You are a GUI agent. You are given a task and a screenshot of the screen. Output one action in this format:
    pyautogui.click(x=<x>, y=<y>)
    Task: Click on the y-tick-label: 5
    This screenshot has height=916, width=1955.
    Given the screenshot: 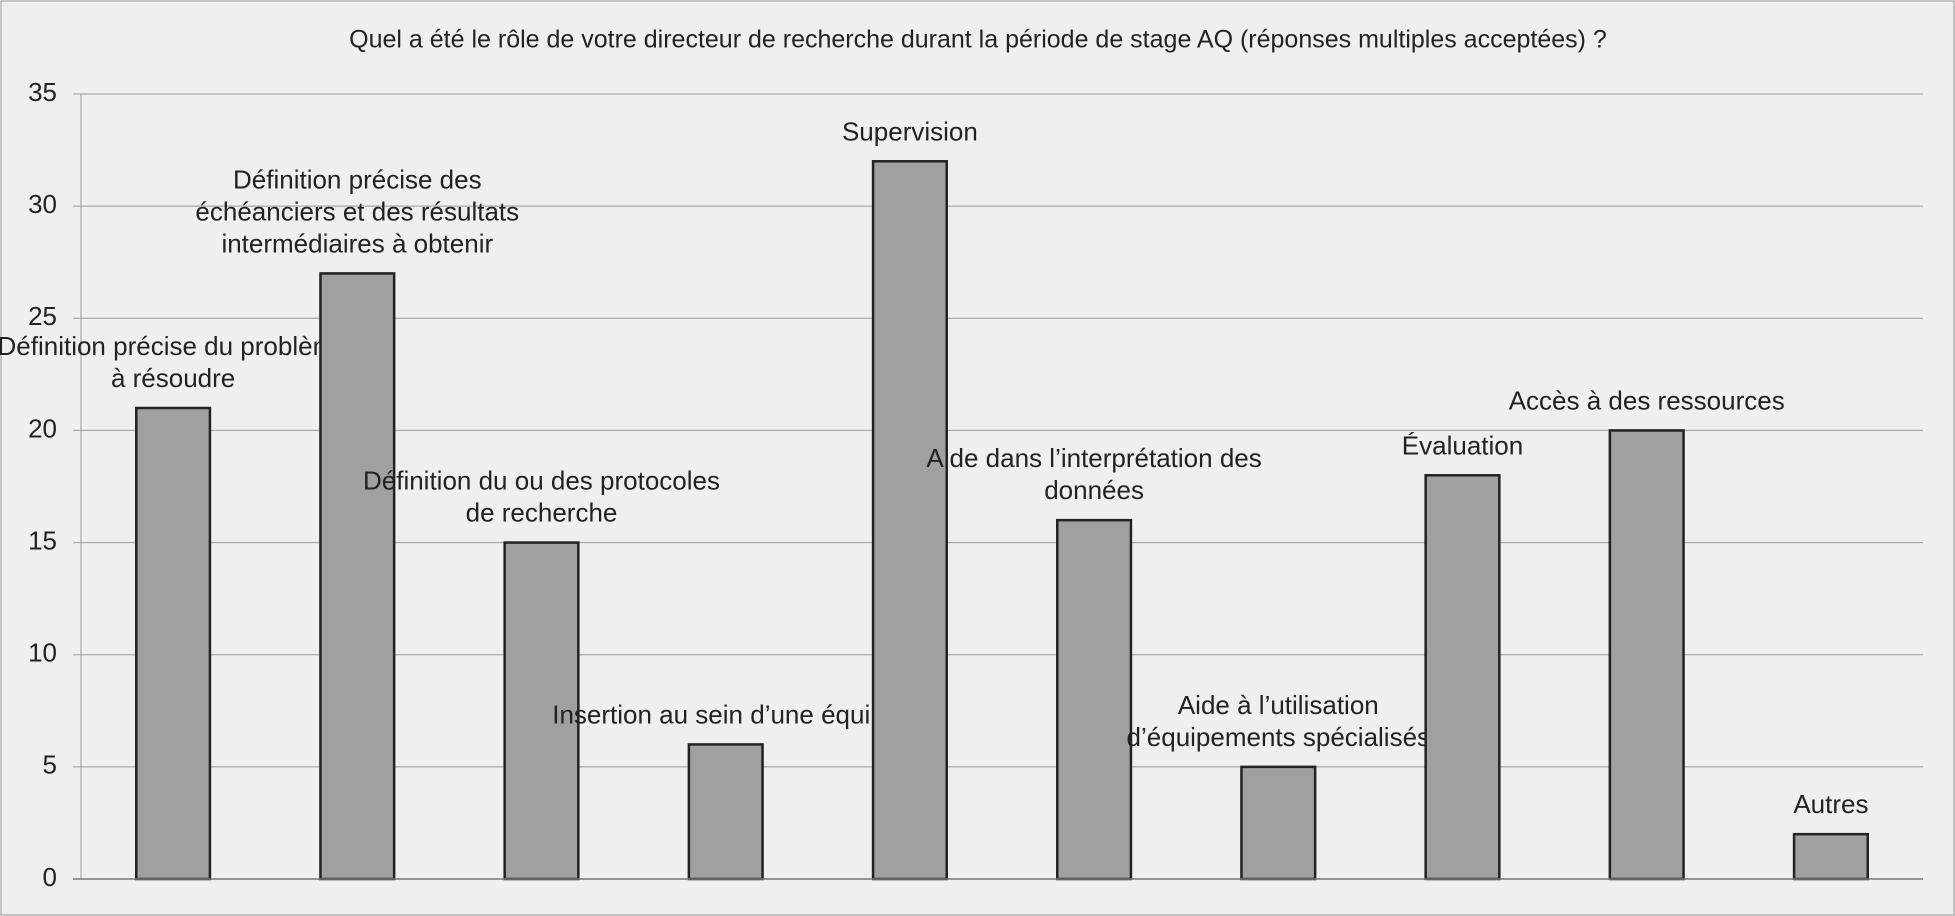 What is the action you would take?
    pyautogui.click(x=50, y=765)
    